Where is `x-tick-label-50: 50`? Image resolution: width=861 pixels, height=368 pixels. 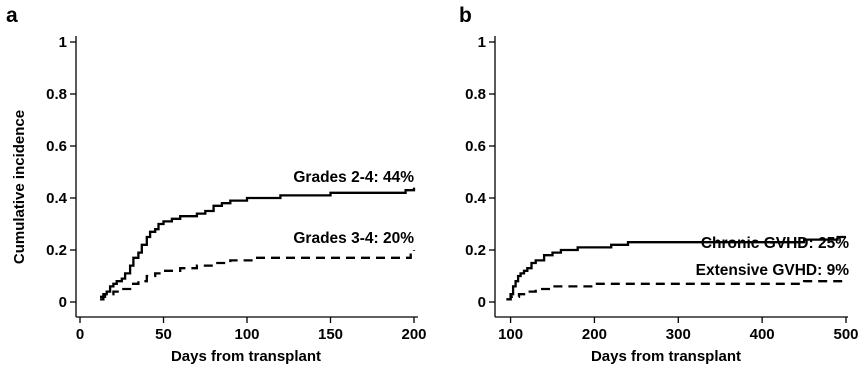
x-tick-label-50: 50 is located at coordinates (163, 334).